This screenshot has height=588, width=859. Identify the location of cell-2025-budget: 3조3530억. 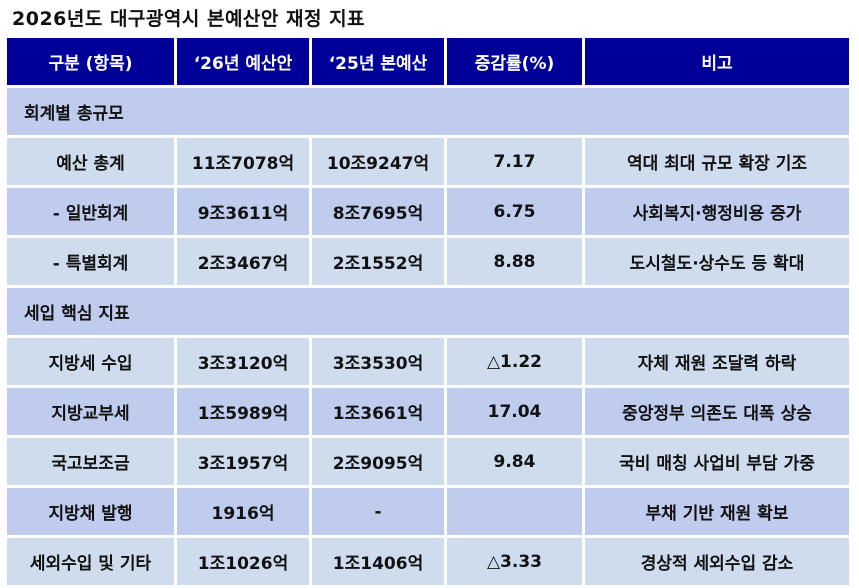
(378, 361).